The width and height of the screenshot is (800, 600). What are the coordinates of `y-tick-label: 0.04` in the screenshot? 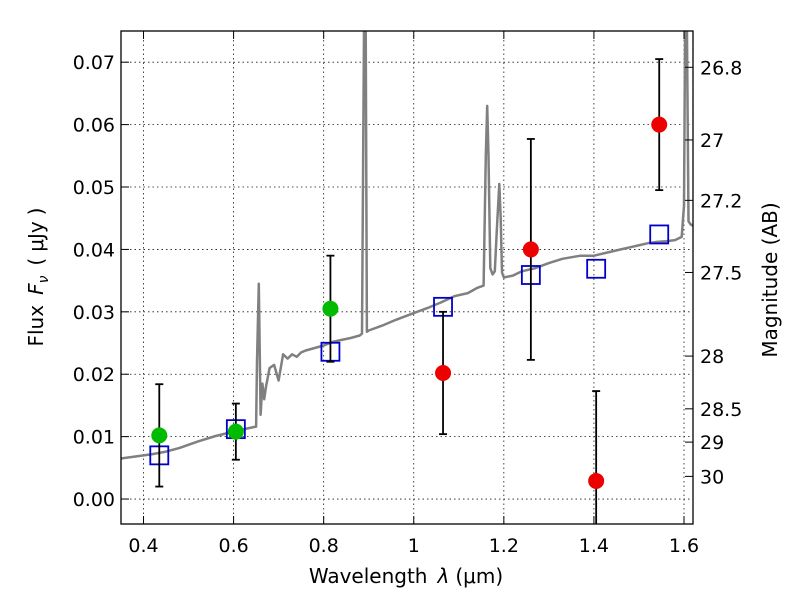 It's located at (94, 250).